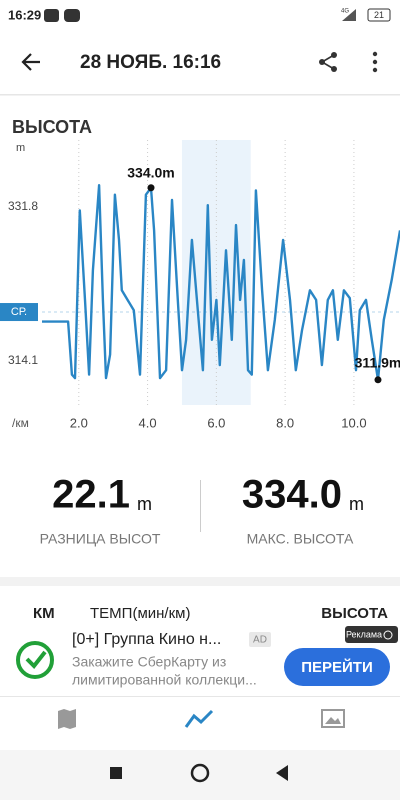 The image size is (400, 800). What do you see at coordinates (282, 773) in the screenshot?
I see `back-system-button` at bounding box center [282, 773].